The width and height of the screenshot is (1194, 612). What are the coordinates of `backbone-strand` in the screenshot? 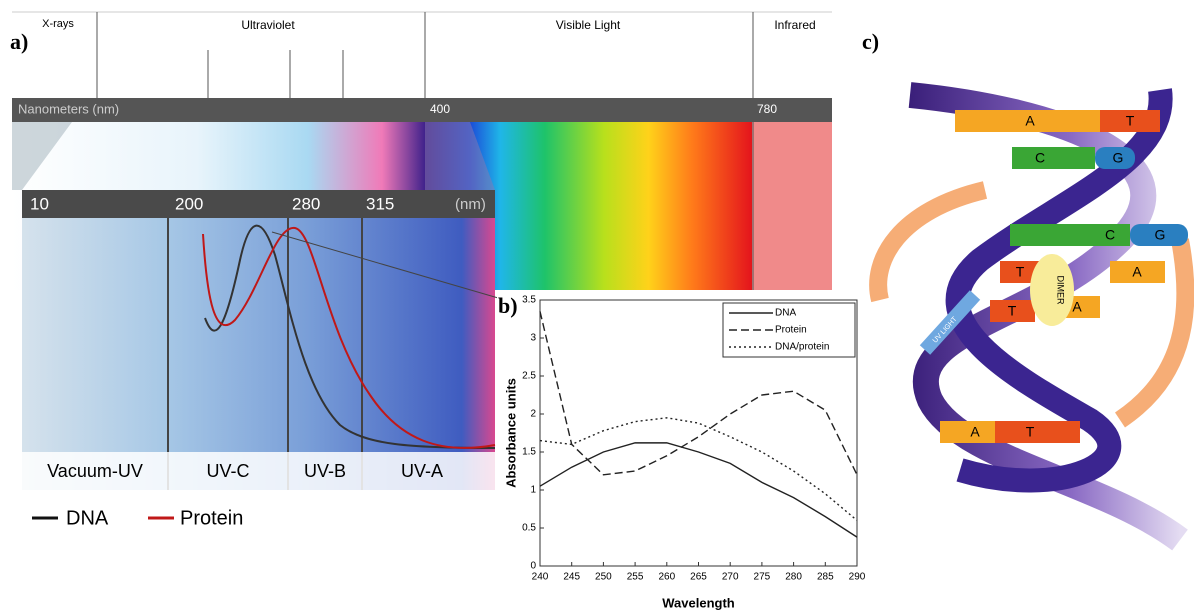 It's located at (1059, 290).